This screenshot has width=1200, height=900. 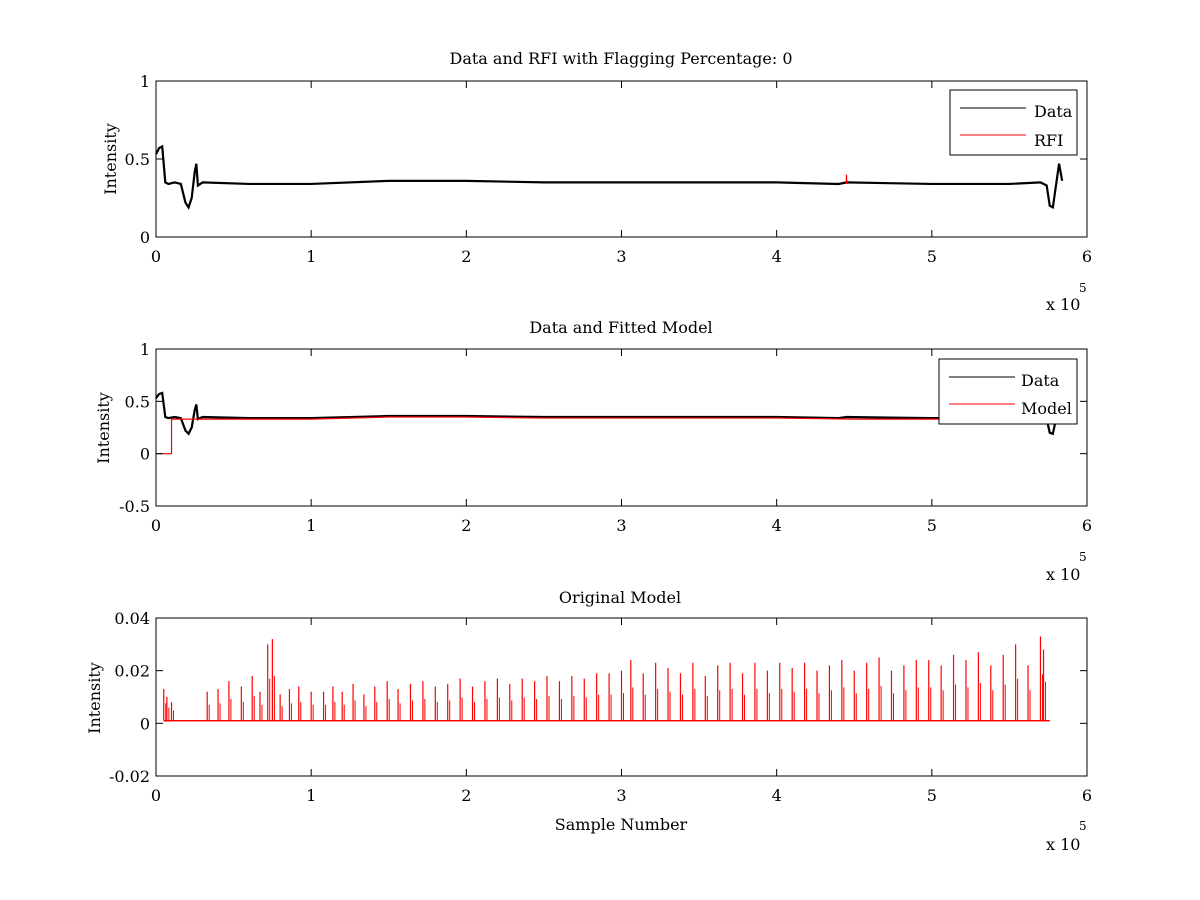 I want to click on panel-middle-xtick-label-1: 1, so click(x=311, y=525).